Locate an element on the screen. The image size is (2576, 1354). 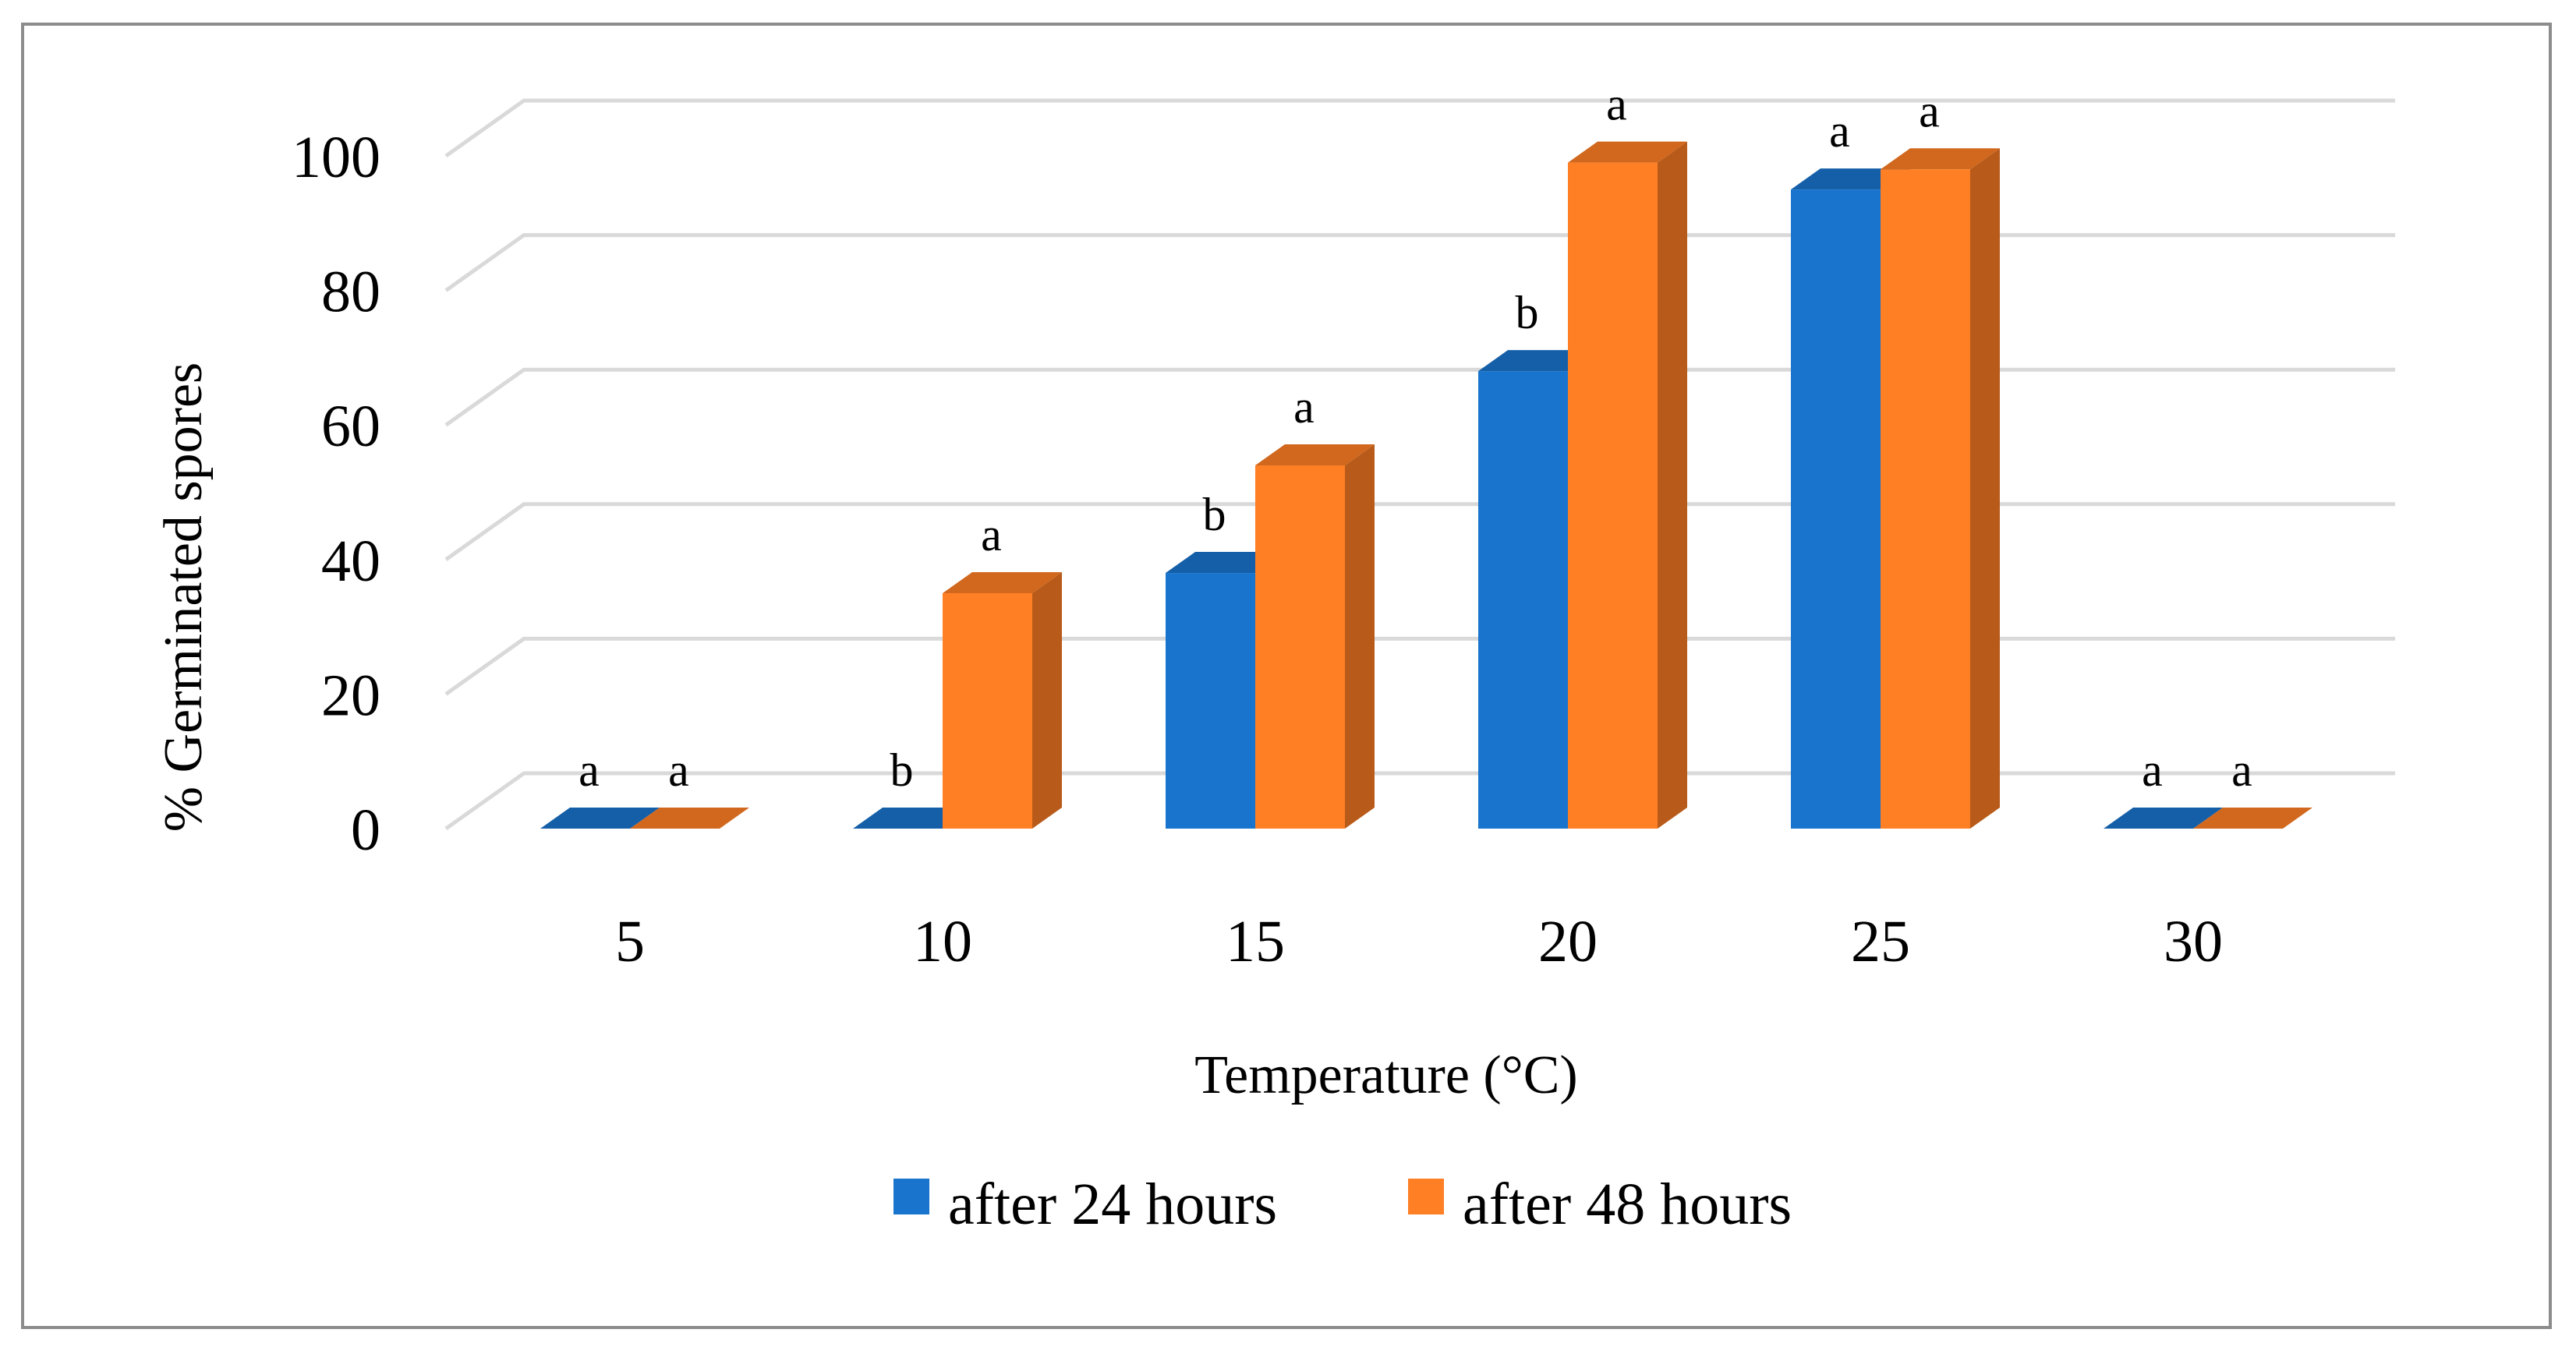
x-tick-label-25: 25 is located at coordinates (1880, 941).